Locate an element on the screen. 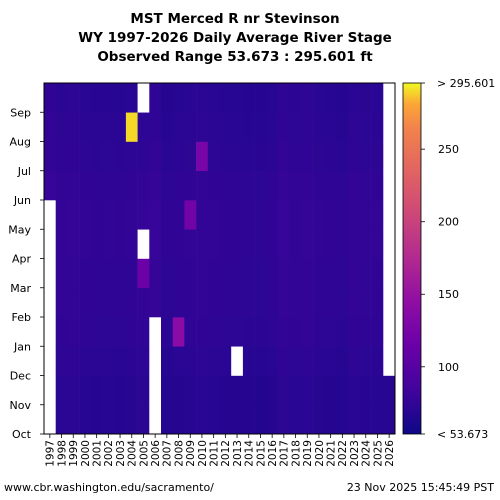 The width and height of the screenshot is (500, 500). colorbar-tick-label: 150 is located at coordinates (448, 294).